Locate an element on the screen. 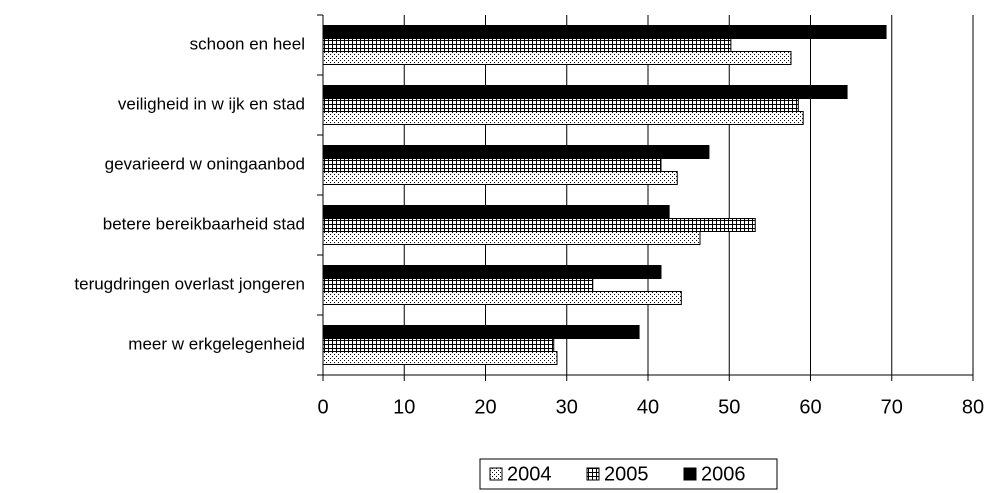  legend-box is located at coordinates (628, 474).